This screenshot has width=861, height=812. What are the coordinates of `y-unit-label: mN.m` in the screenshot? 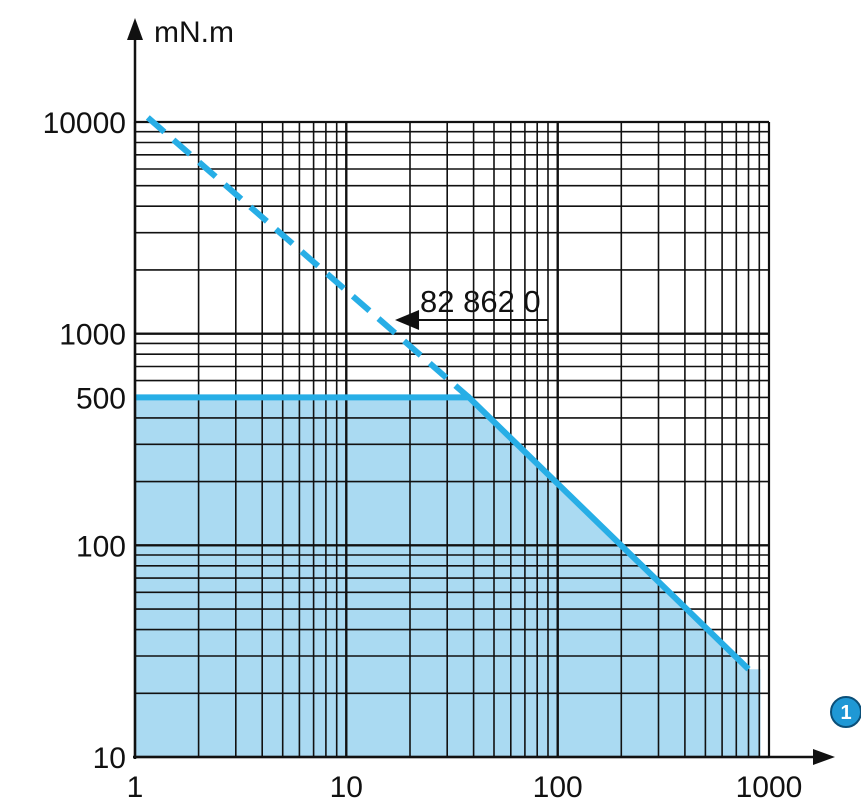 It's located at (194, 32).